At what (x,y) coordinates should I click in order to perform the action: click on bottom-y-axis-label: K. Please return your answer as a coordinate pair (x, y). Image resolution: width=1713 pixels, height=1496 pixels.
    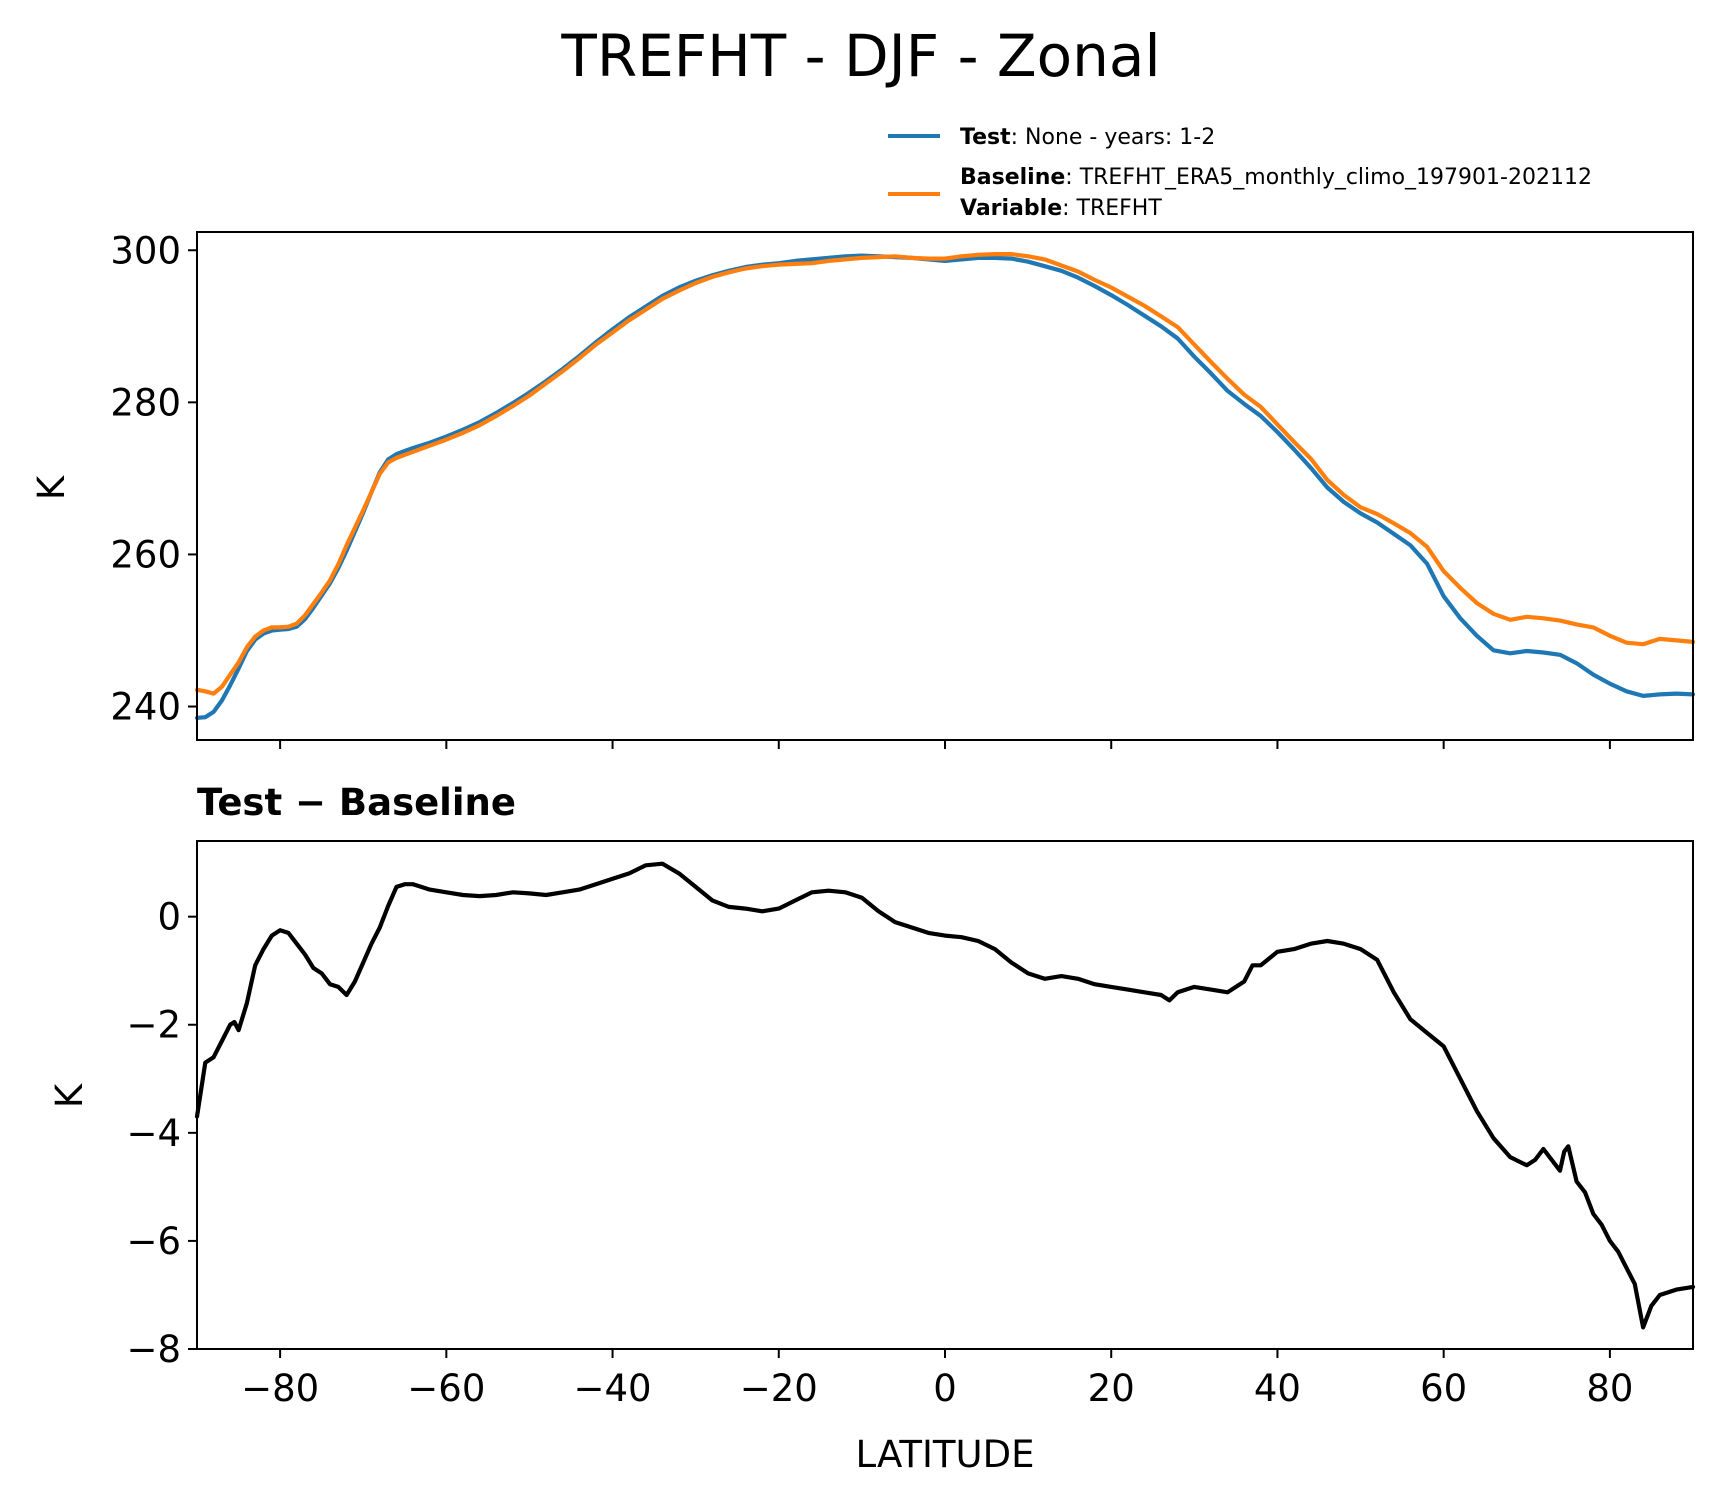
    Looking at the image, I should click on (69, 1095).